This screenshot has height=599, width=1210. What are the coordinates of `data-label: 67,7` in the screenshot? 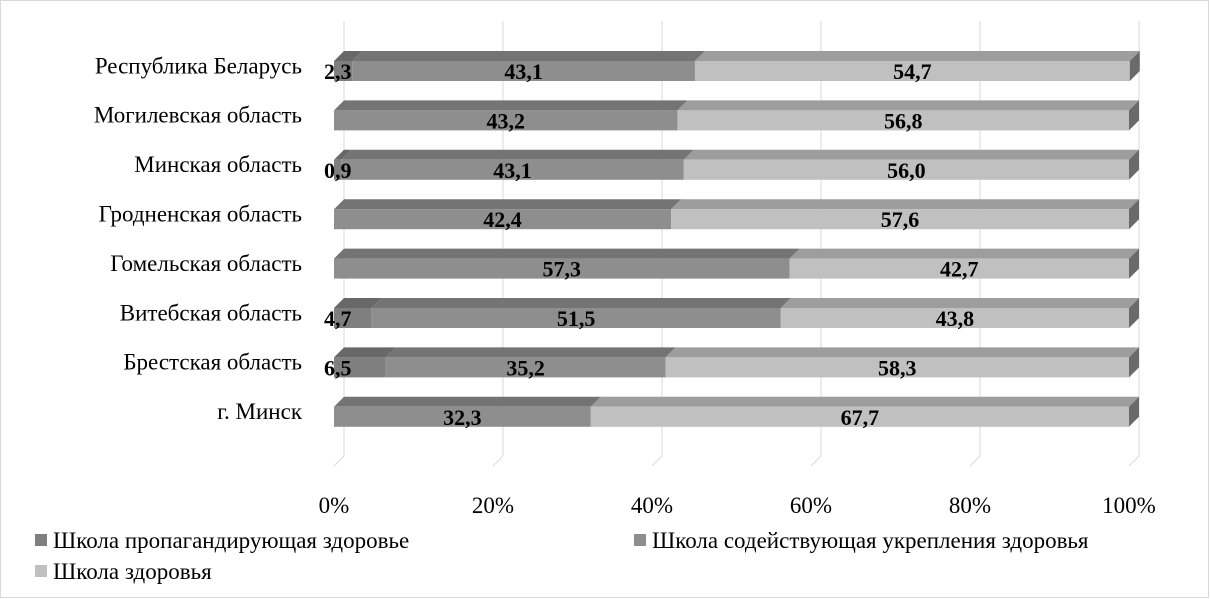 It's located at (860, 417).